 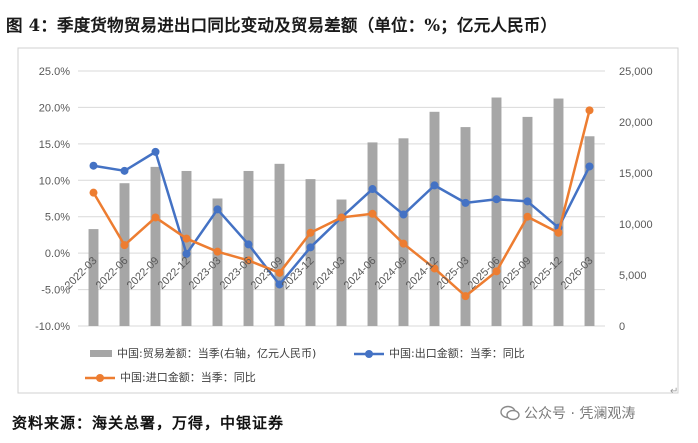 What do you see at coordinates (216, 353) in the screenshot?
I see `legend-label-trade-balance: 中国:贸易差额：当季(右轴，亿元人民币)` at bounding box center [216, 353].